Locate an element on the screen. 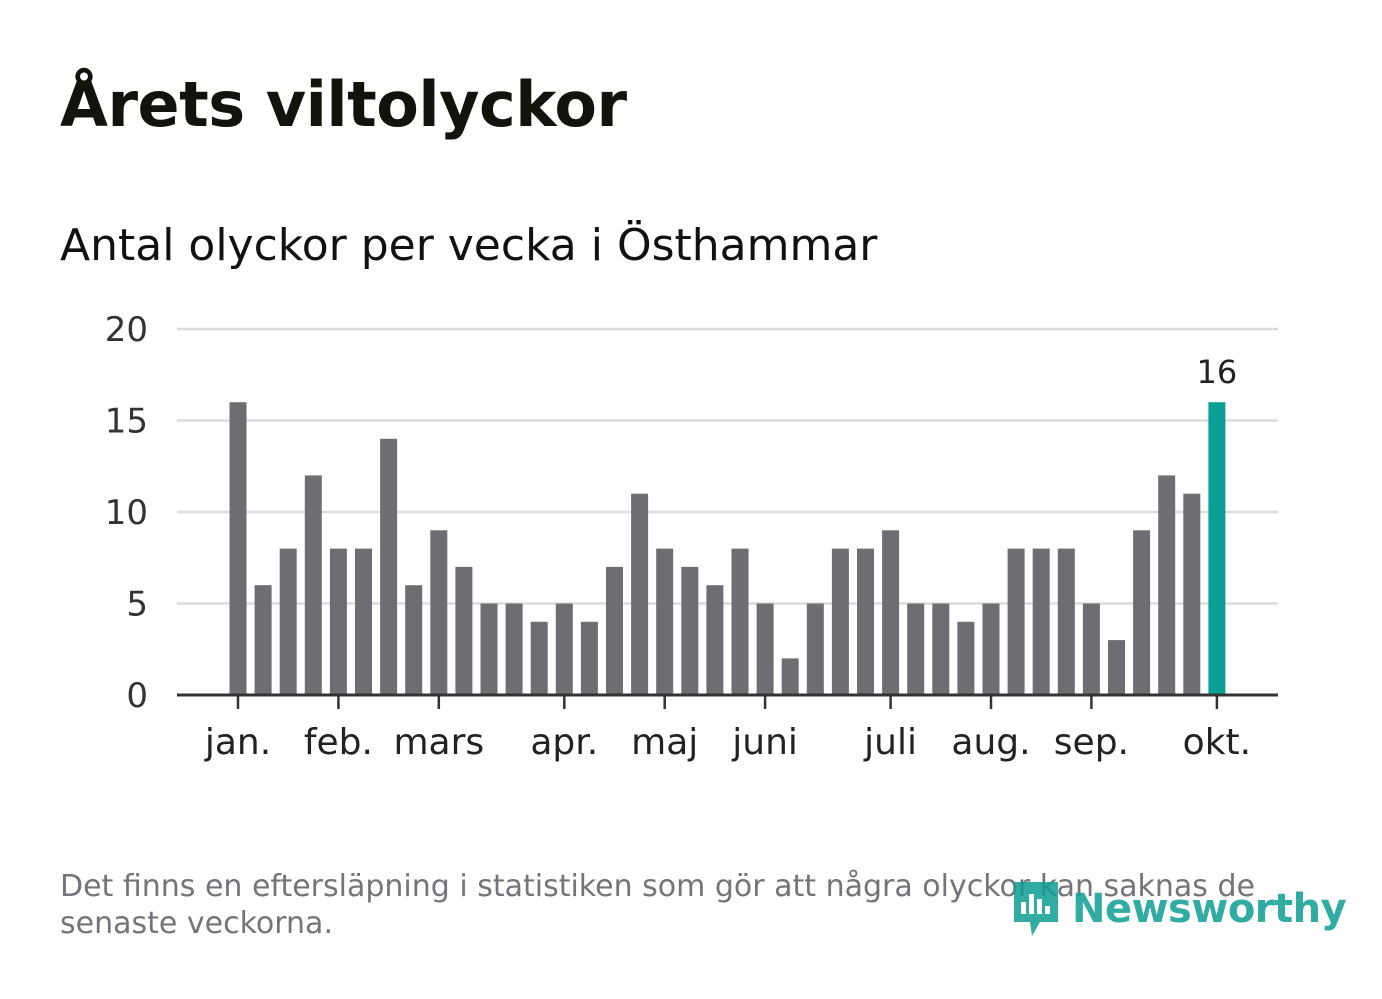 This screenshot has width=1382, height=999. y-tick-label: 0 is located at coordinates (137, 696).